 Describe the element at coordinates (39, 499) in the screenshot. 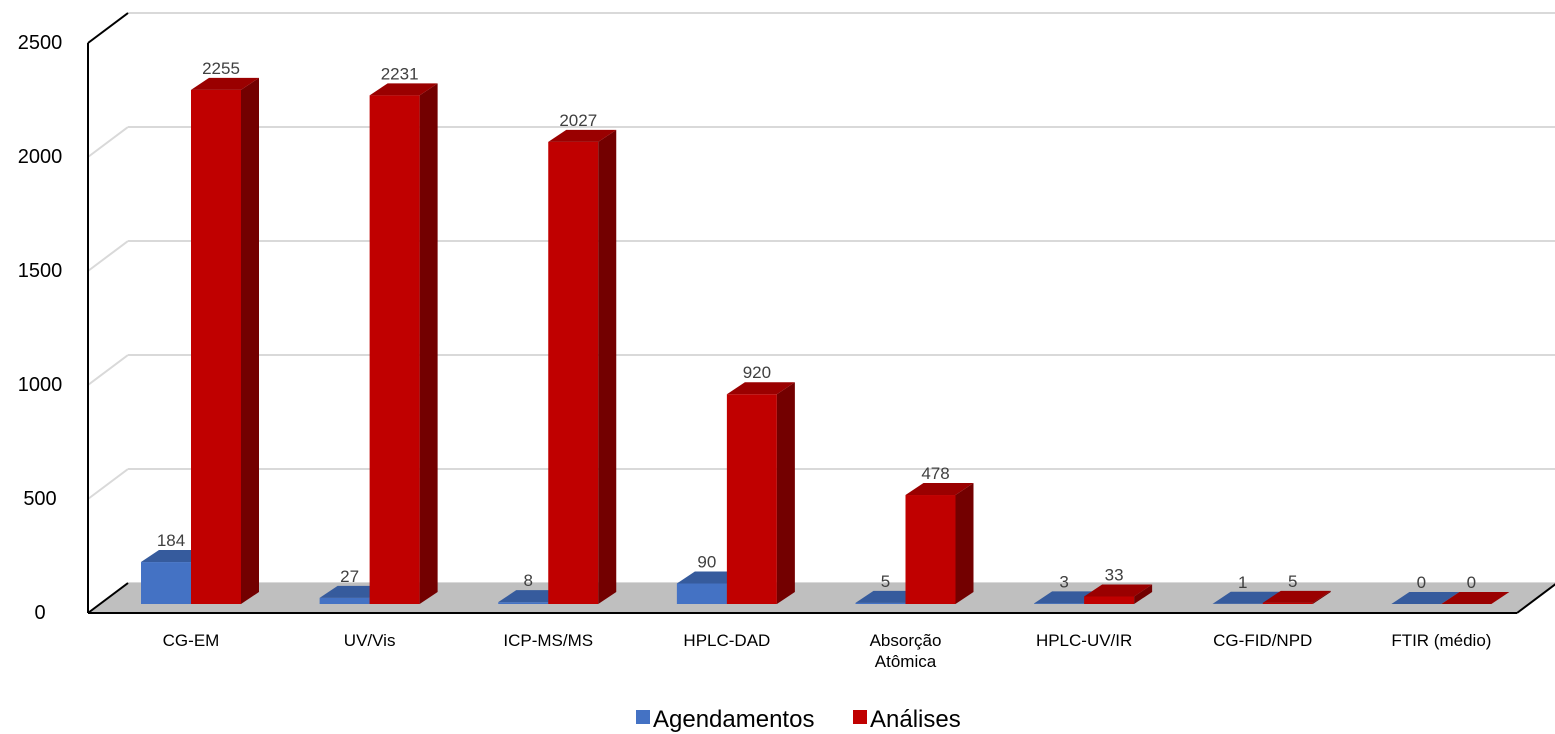

I see `y-tick-label: 500` at that location.